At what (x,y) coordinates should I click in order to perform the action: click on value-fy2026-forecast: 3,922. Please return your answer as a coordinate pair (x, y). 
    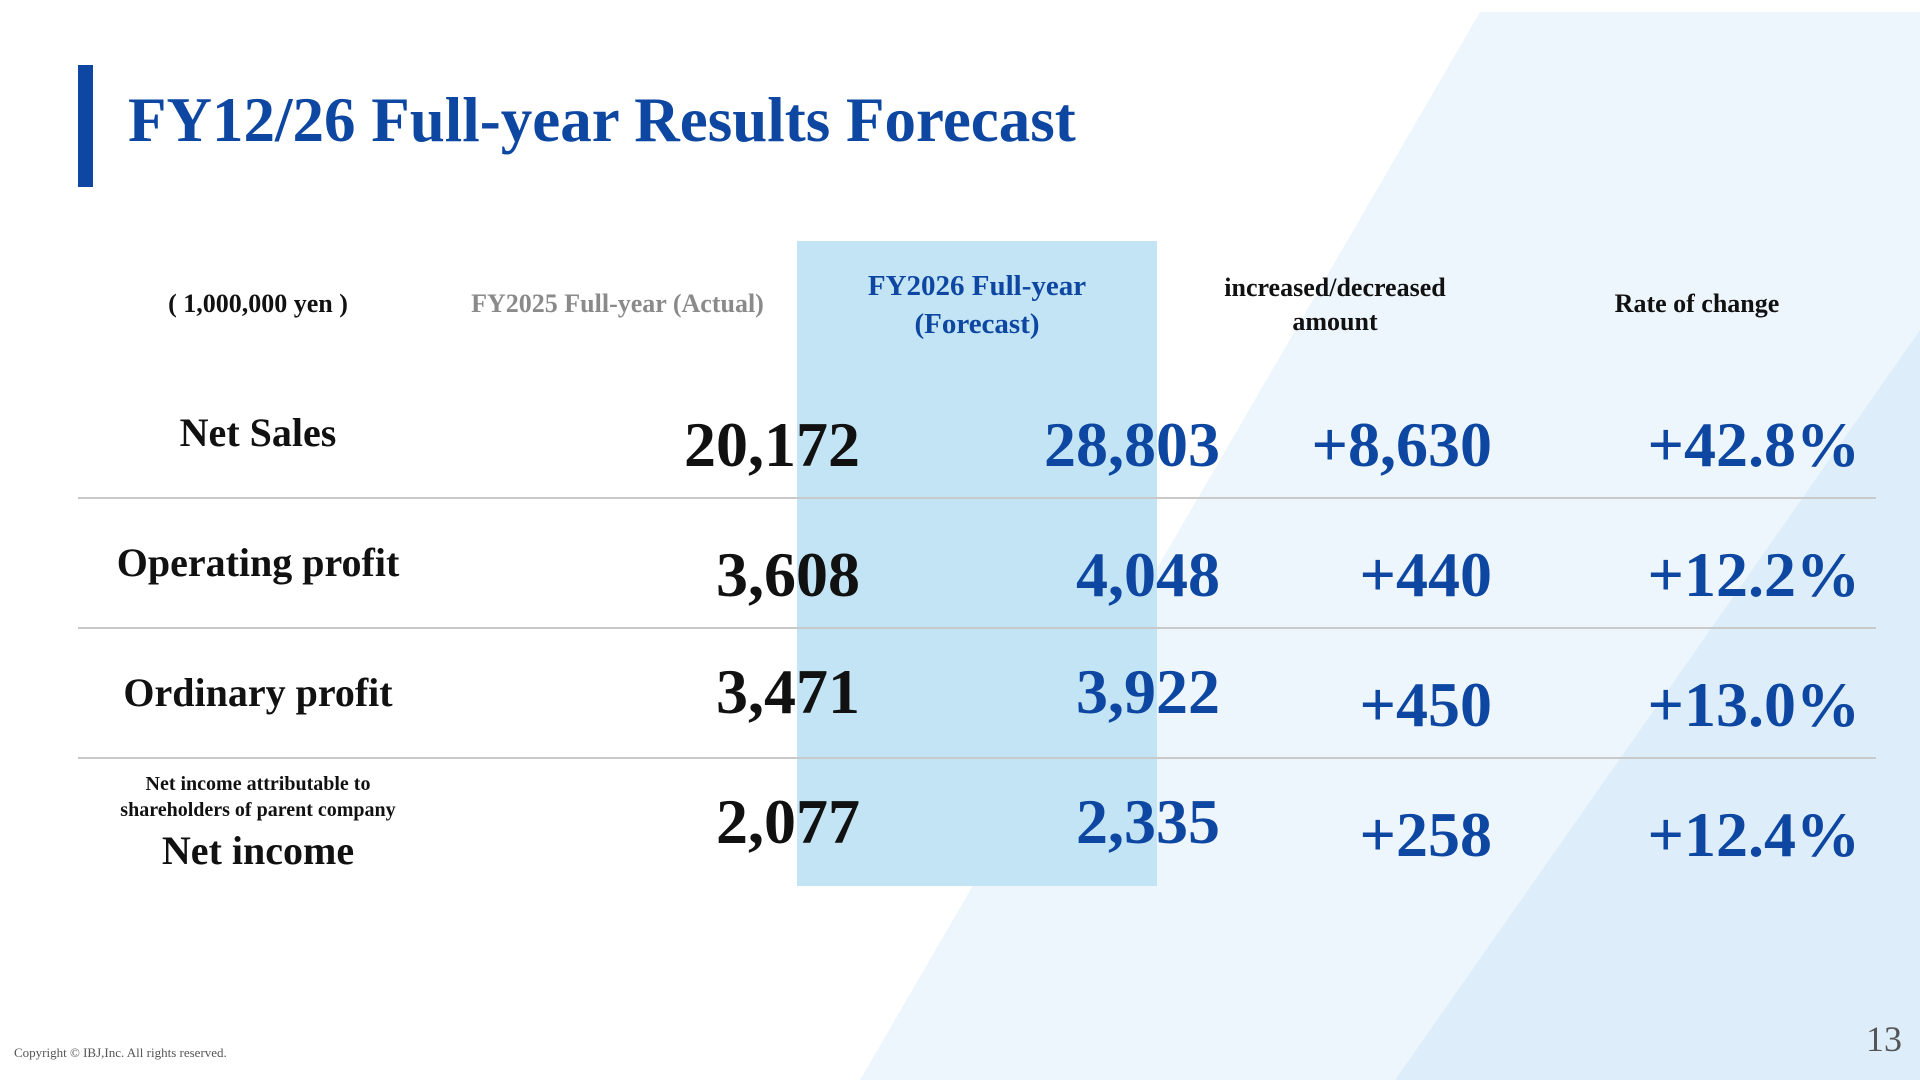
    Looking at the image, I should click on (1148, 691).